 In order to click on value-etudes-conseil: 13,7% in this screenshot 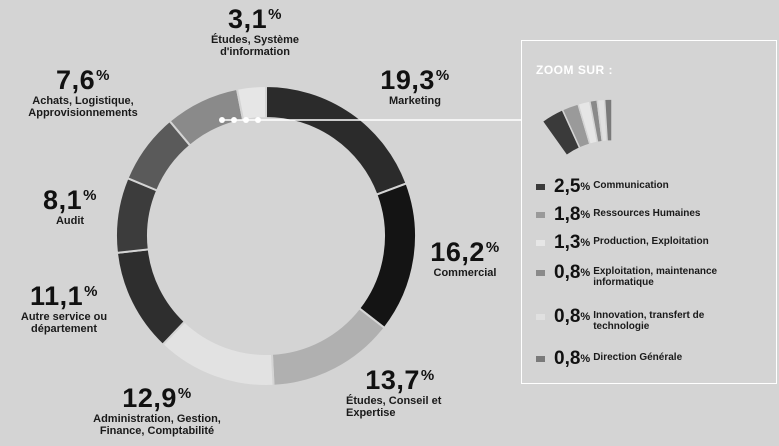, I will do `click(400, 380)`.